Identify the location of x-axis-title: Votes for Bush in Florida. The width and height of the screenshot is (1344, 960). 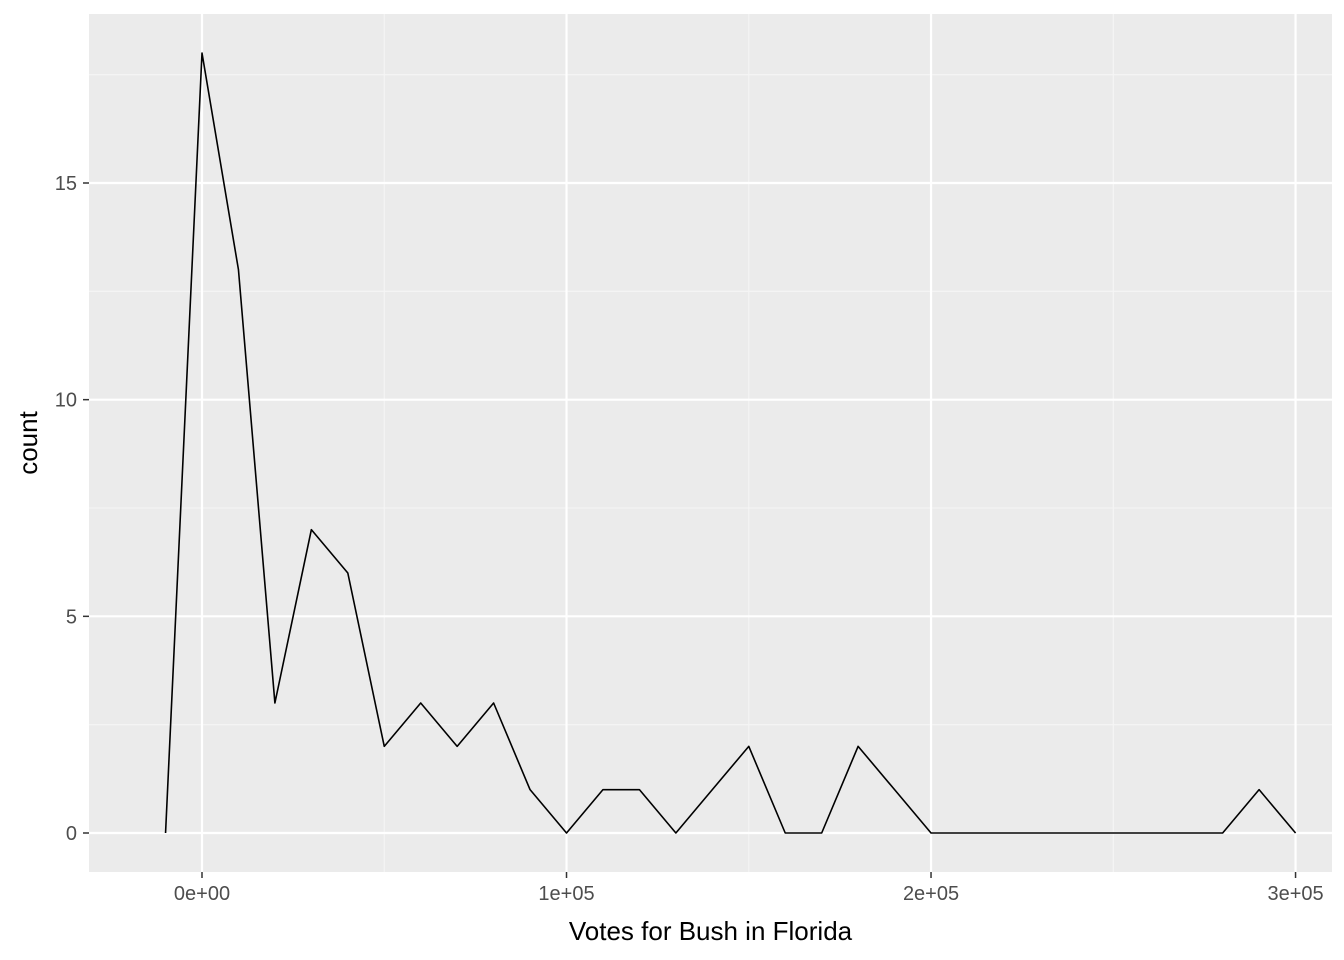
(711, 931).